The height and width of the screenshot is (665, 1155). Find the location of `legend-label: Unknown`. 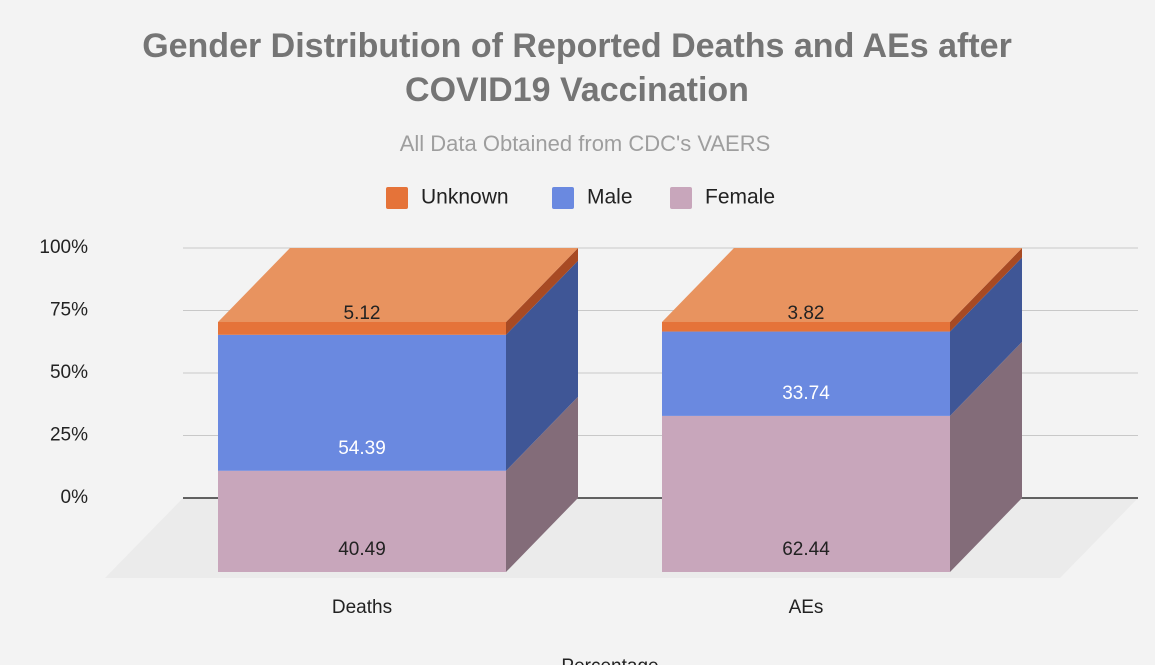

legend-label: Unknown is located at coordinates (465, 197).